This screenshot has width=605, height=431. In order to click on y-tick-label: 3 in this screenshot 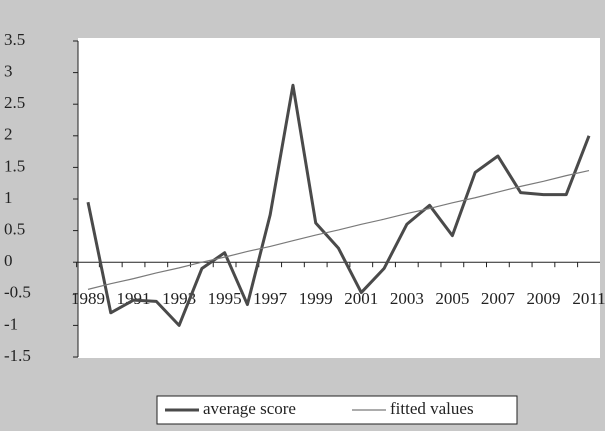, I will do `click(8, 71)`.